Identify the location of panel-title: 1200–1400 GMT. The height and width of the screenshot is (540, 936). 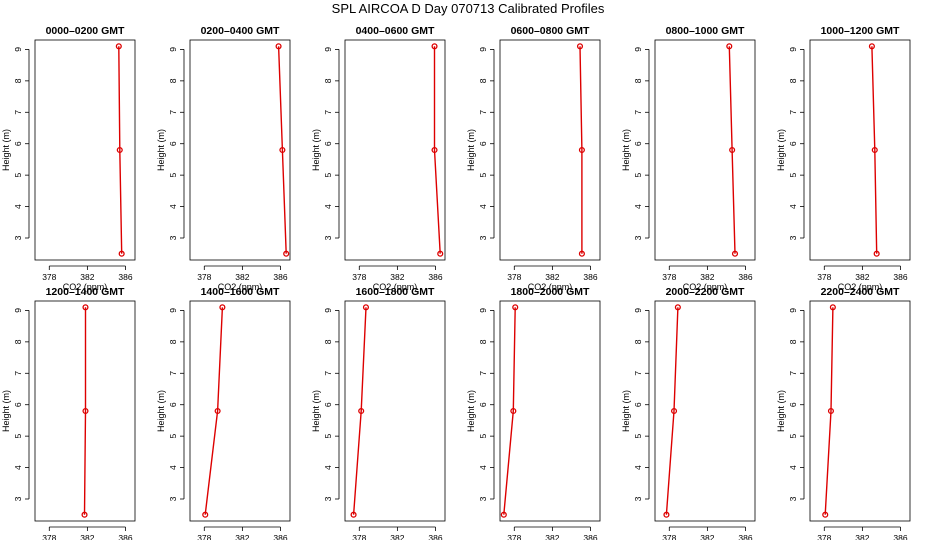
(85, 292).